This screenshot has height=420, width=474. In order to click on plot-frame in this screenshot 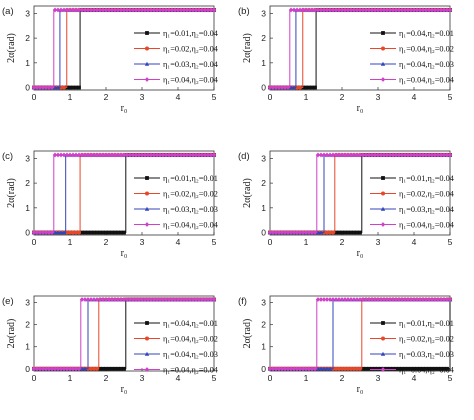, I will do `click(124, 333)`.